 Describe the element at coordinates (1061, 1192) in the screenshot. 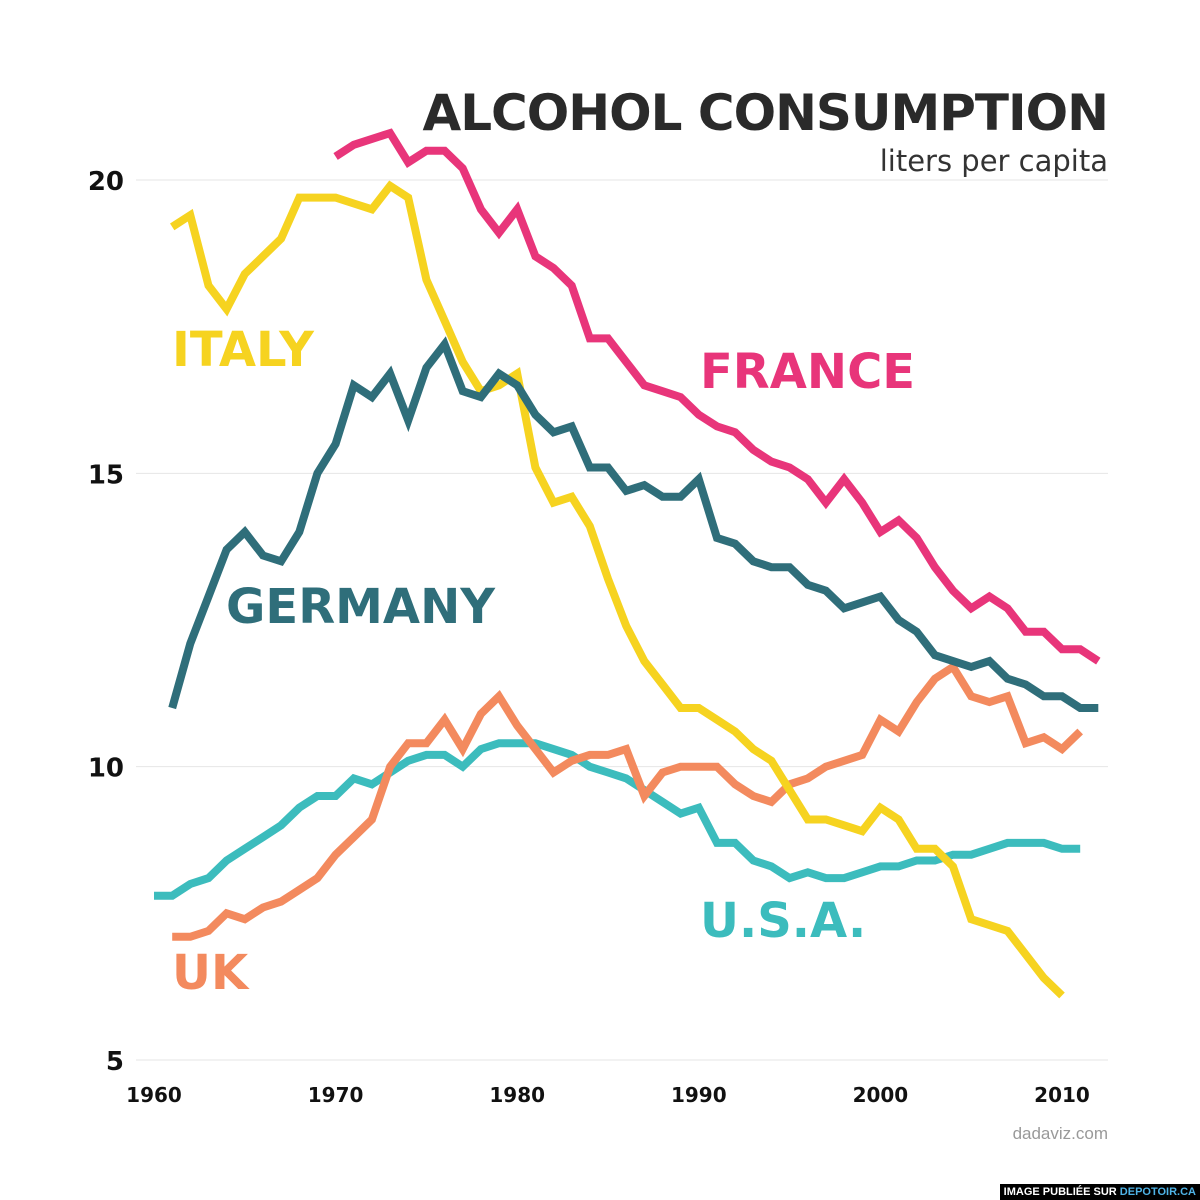

I see `watermark-prefix: IMAGE PUBLIÉE SUR` at that location.